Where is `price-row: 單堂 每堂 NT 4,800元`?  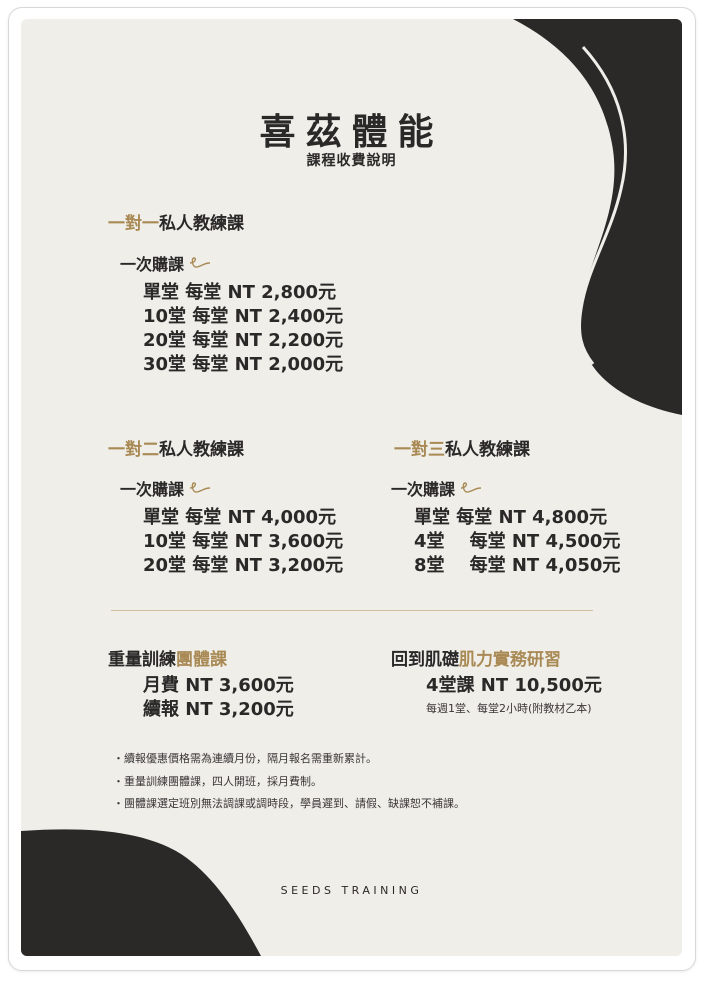 price-row: 單堂 每堂 NT 4,800元 is located at coordinates (511, 517).